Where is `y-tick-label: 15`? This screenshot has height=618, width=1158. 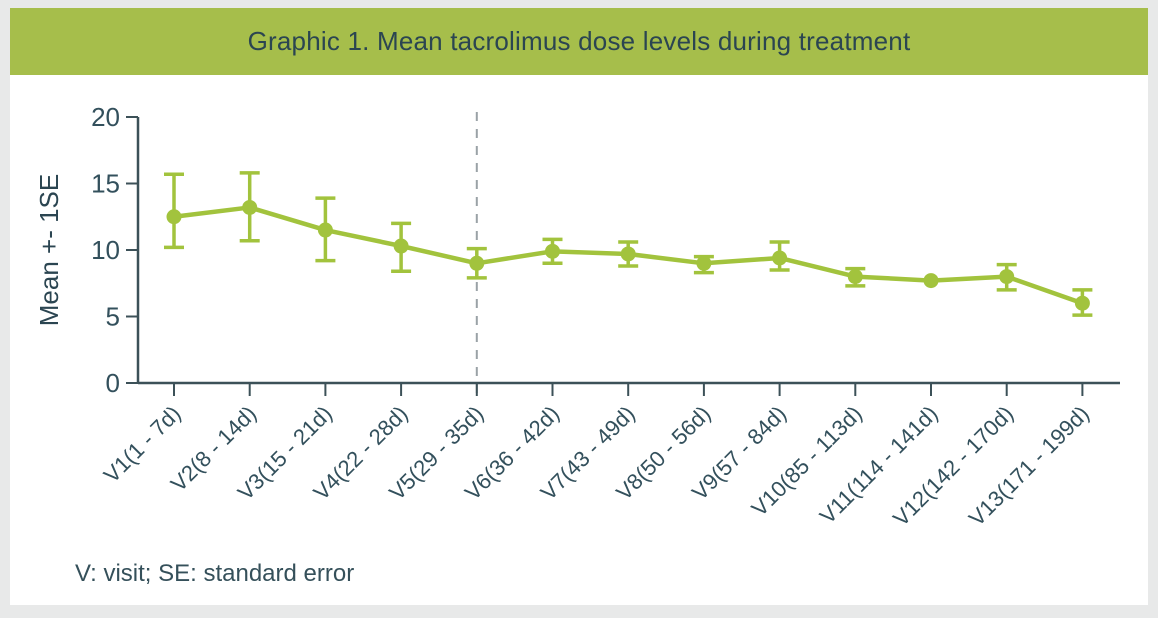 y-tick-label: 15 is located at coordinates (105, 184).